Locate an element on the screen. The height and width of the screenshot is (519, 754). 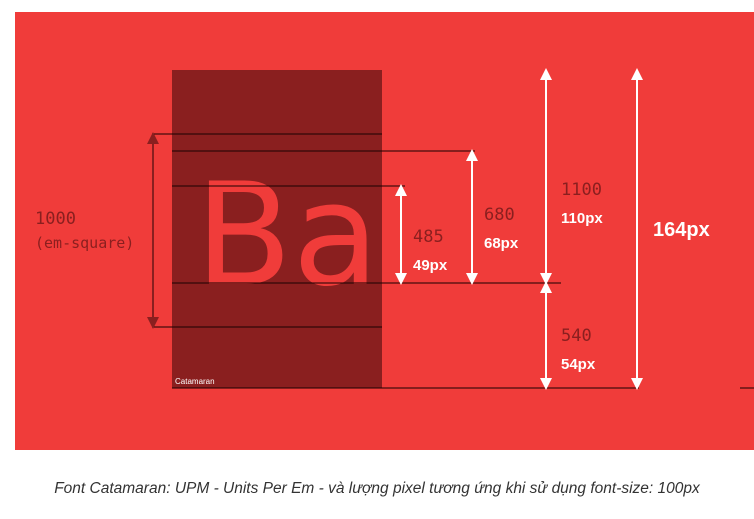
em-square-label: (em-square) is located at coordinates (84, 243).